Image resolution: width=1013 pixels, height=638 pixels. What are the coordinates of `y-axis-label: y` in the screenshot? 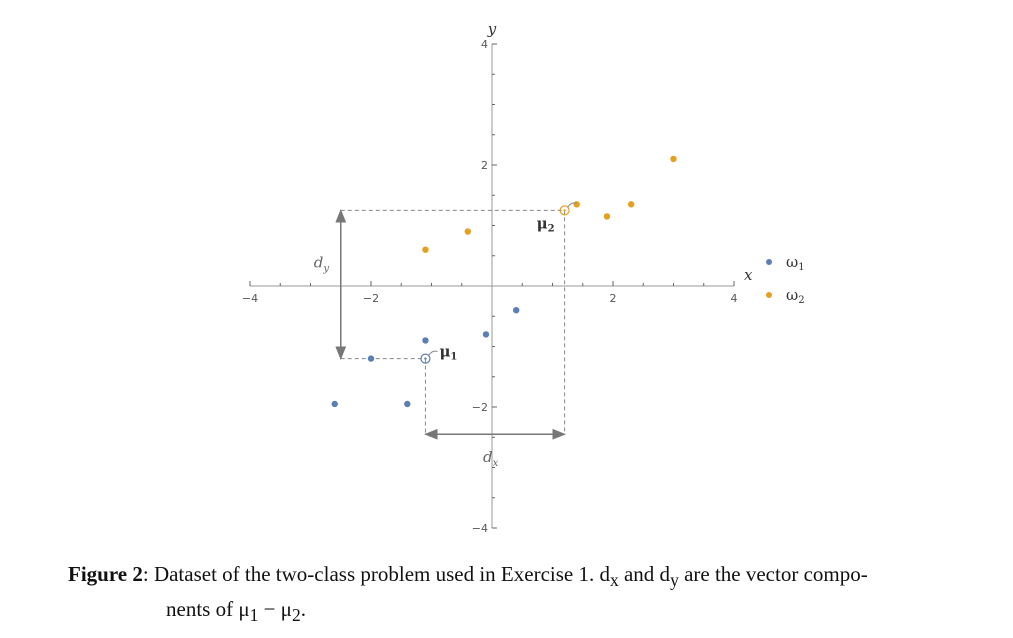 It's located at (492, 29).